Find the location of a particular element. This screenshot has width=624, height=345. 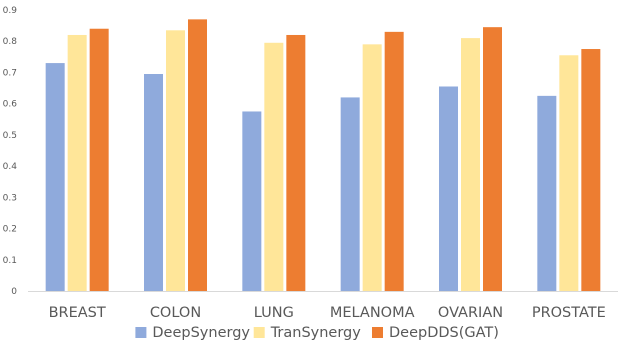

y-tick-label: 0 is located at coordinates (14, 292).